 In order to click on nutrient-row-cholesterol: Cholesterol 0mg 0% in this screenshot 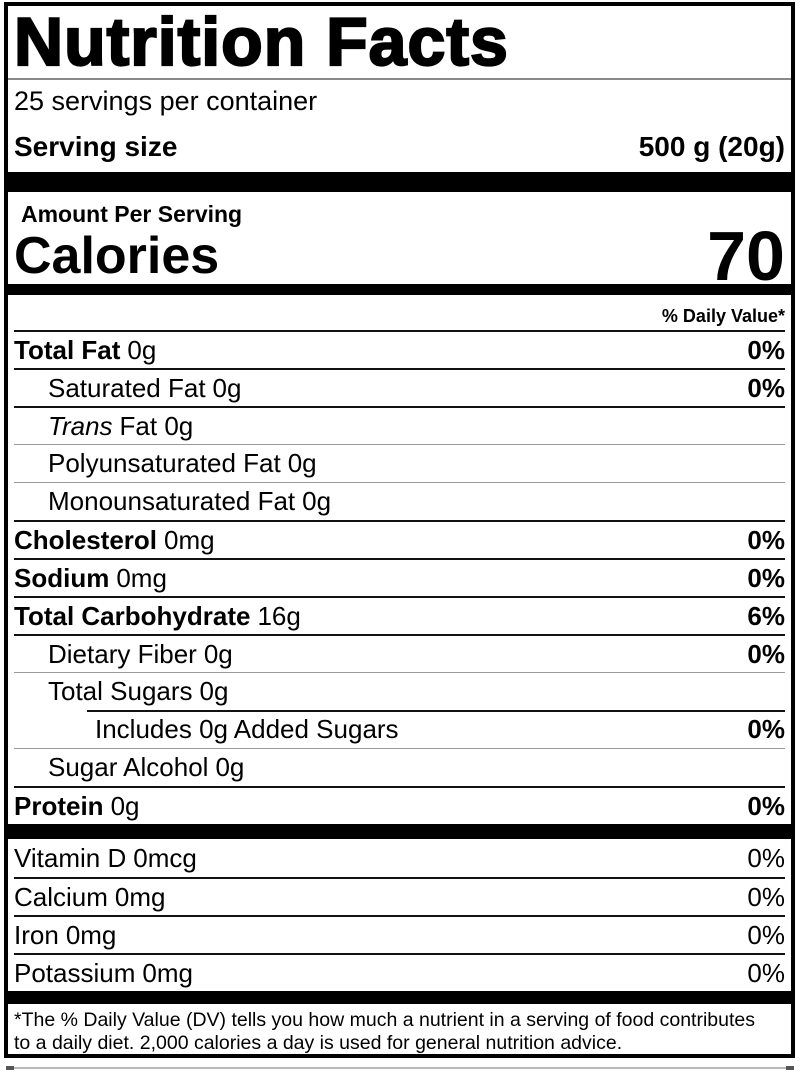, I will do `click(399, 539)`.